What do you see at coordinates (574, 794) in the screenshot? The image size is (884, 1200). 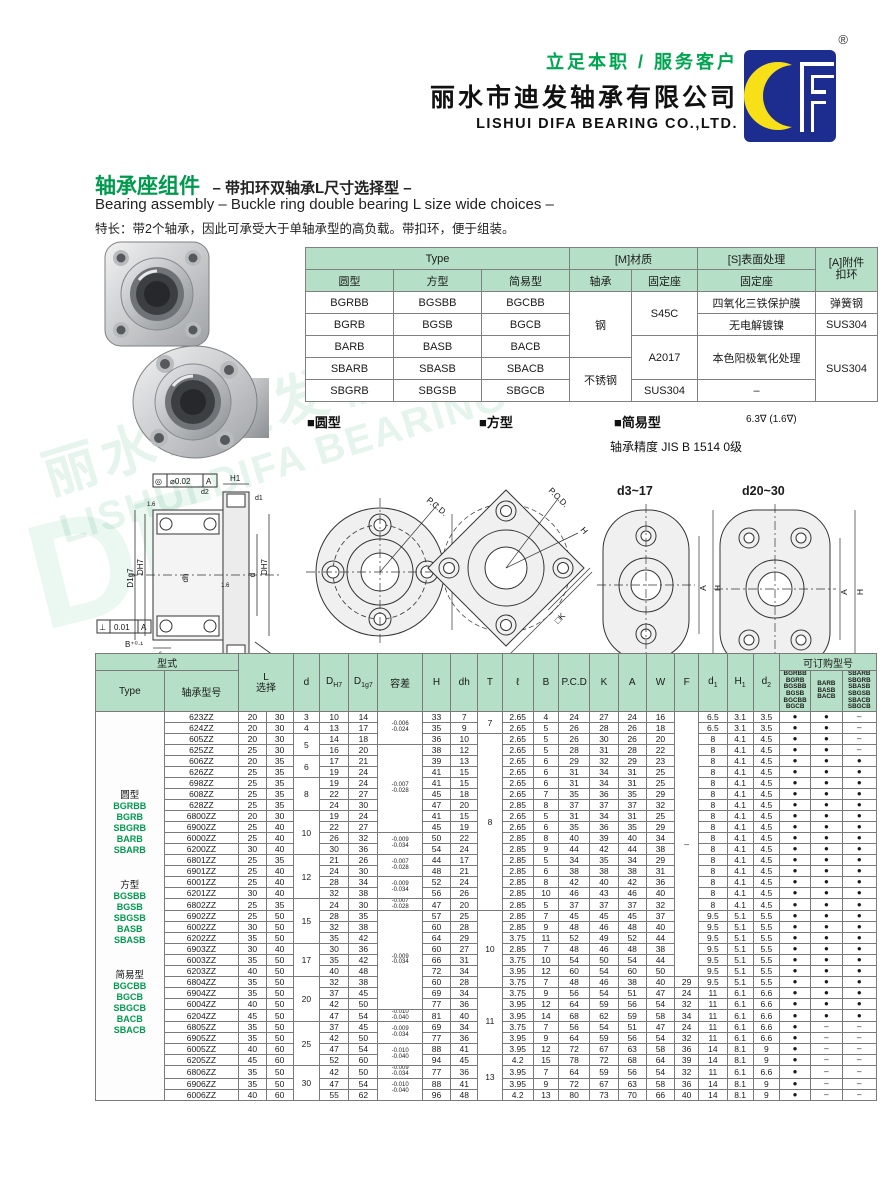 I see `table-cell: 35` at bounding box center [574, 794].